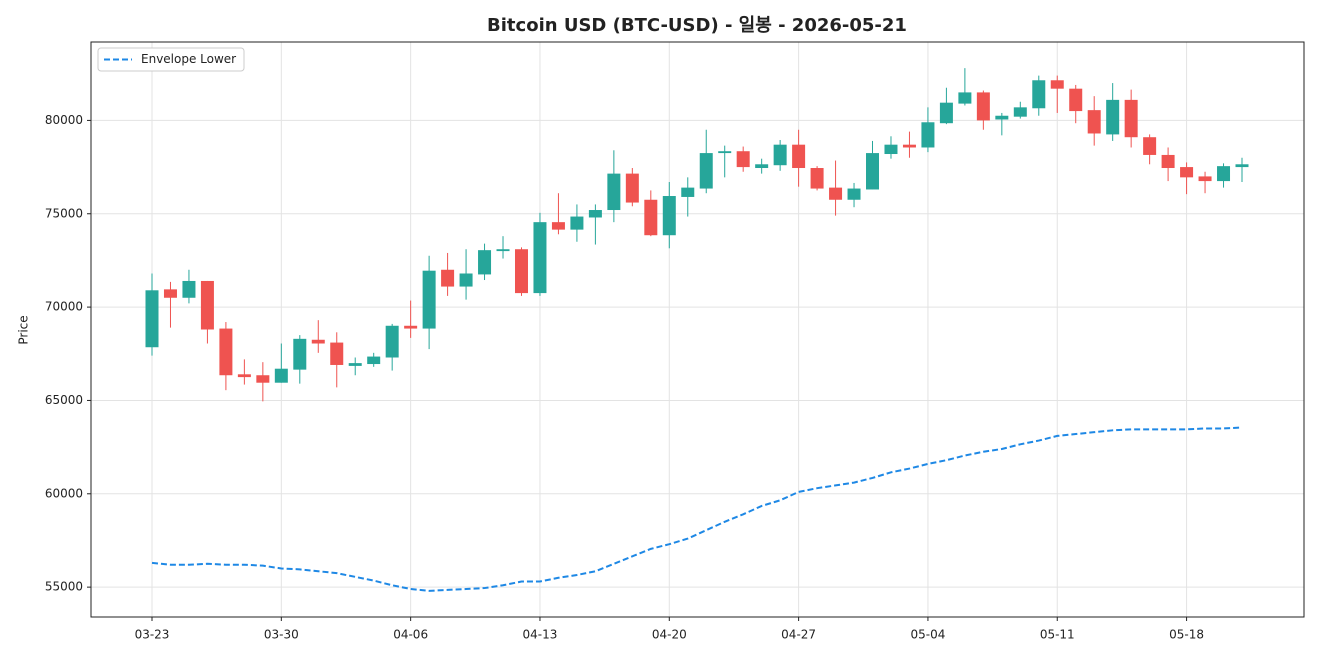 Image resolution: width=1320 pixels, height=660 pixels. What do you see at coordinates (64, 213) in the screenshot?
I see `y-tick-label: 75000` at bounding box center [64, 213].